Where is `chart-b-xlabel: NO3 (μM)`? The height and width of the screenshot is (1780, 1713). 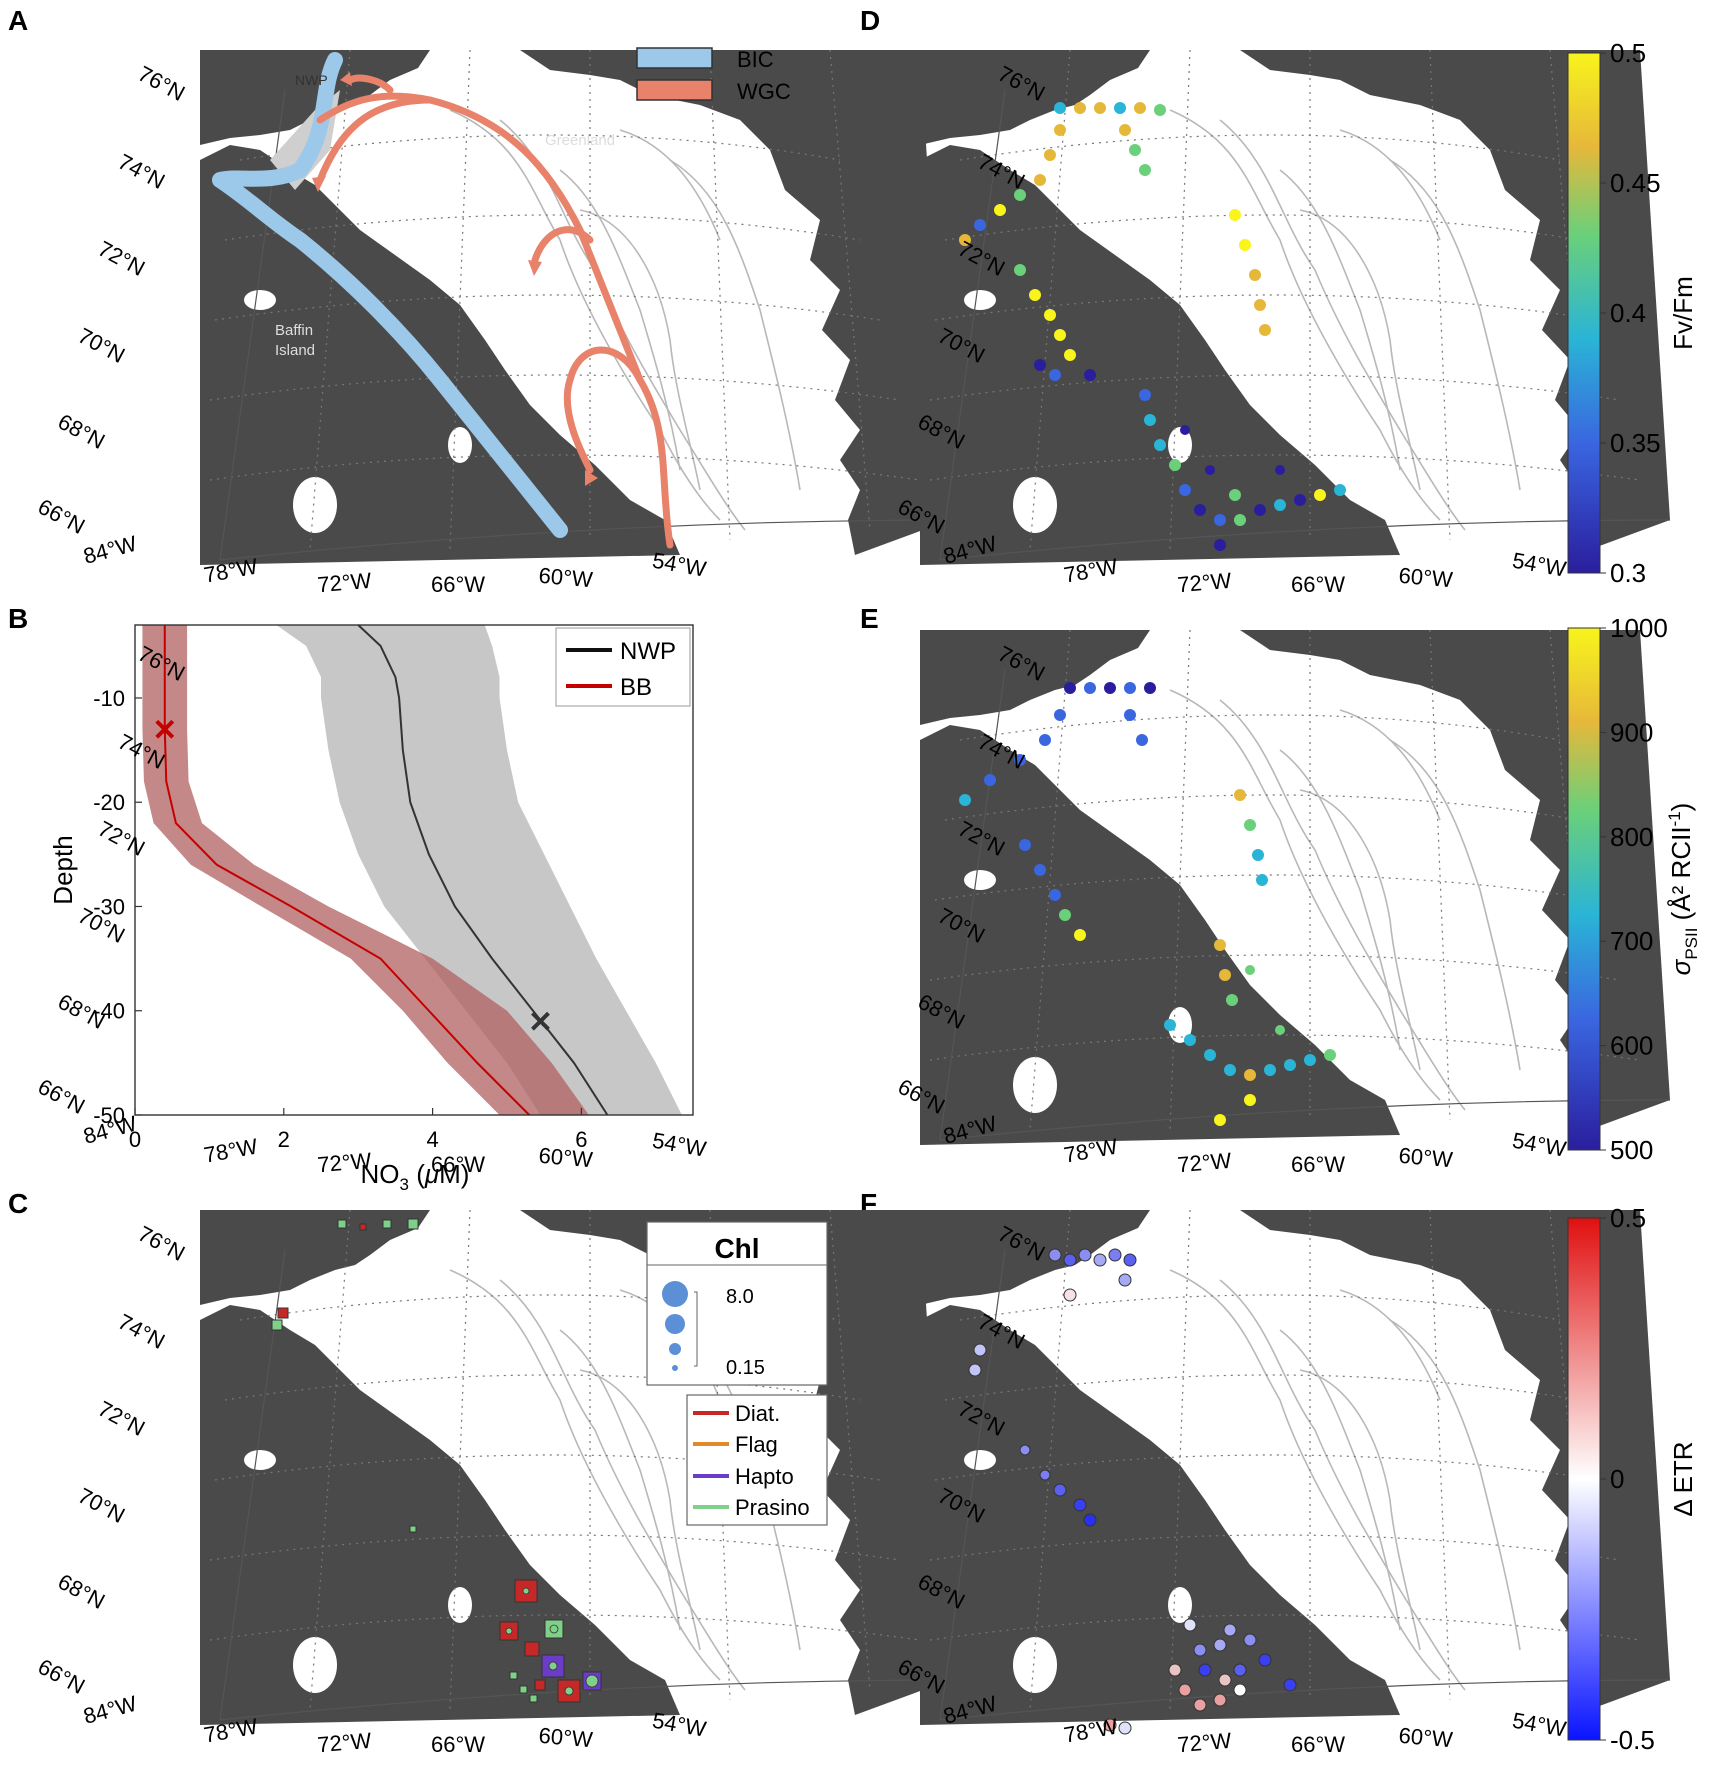 chart-b-xlabel: NO3 (μM) is located at coordinates (415, 1176).